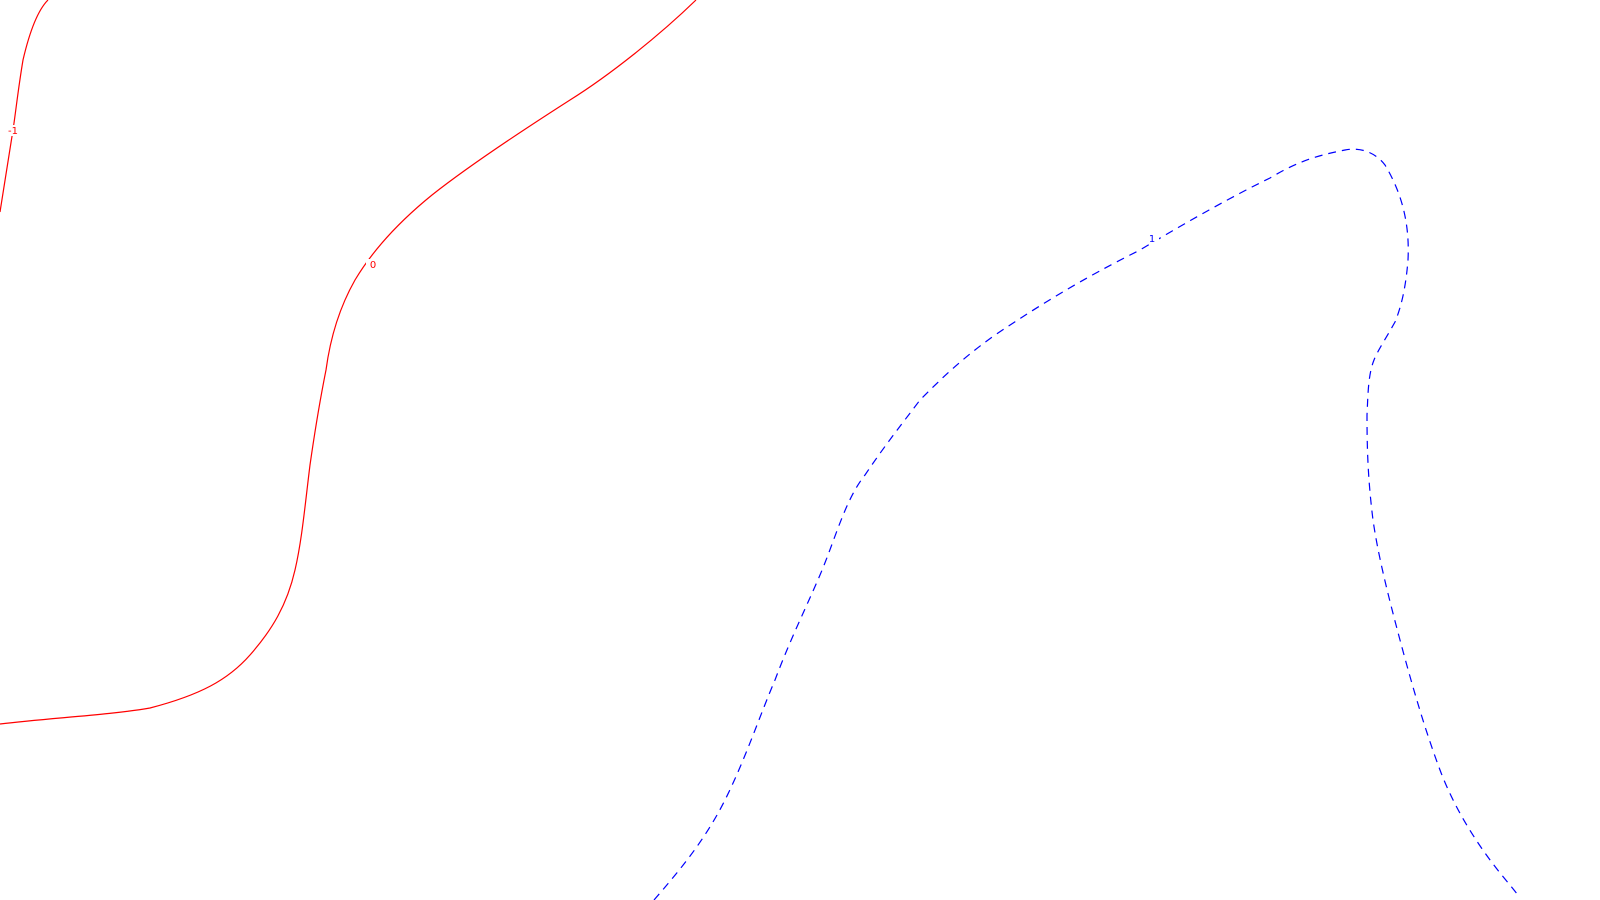 The image size is (1600, 900). Describe the element at coordinates (582, 198) in the screenshot. I see `contour-labels: -1 0 1` at that location.